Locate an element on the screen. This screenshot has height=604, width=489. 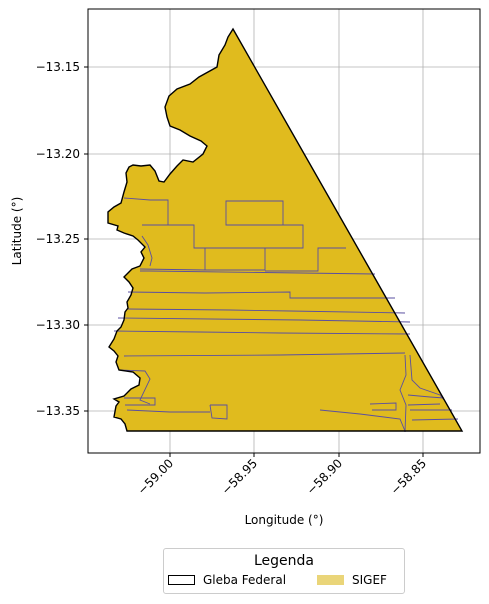
x-tick-label: −58.90 is located at coordinates (324, 476).